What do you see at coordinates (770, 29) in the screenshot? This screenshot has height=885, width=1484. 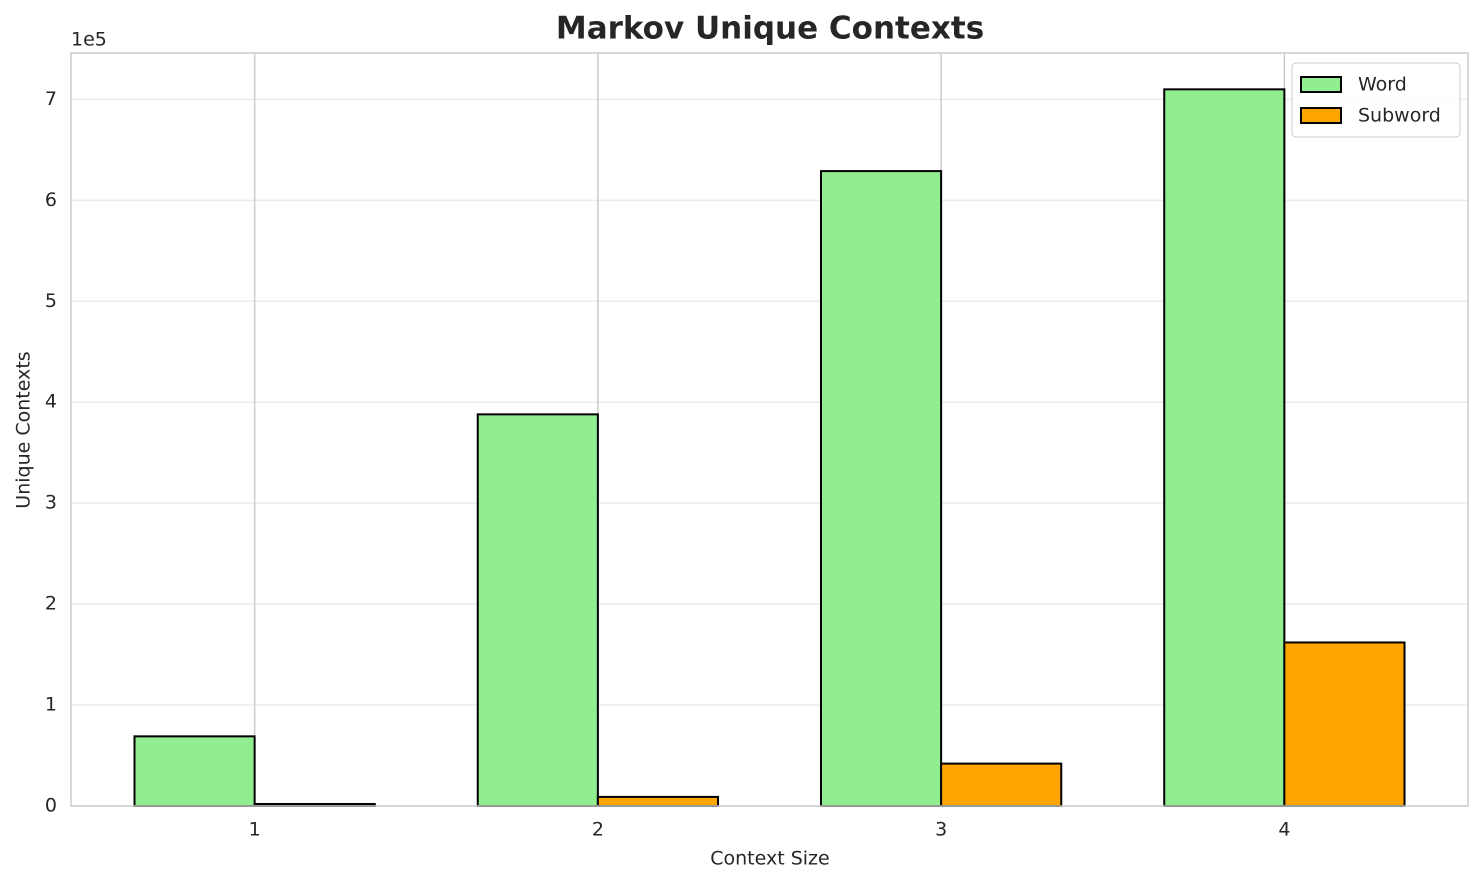 I see `chart-title: Markov Unique Contexts` at bounding box center [770, 29].